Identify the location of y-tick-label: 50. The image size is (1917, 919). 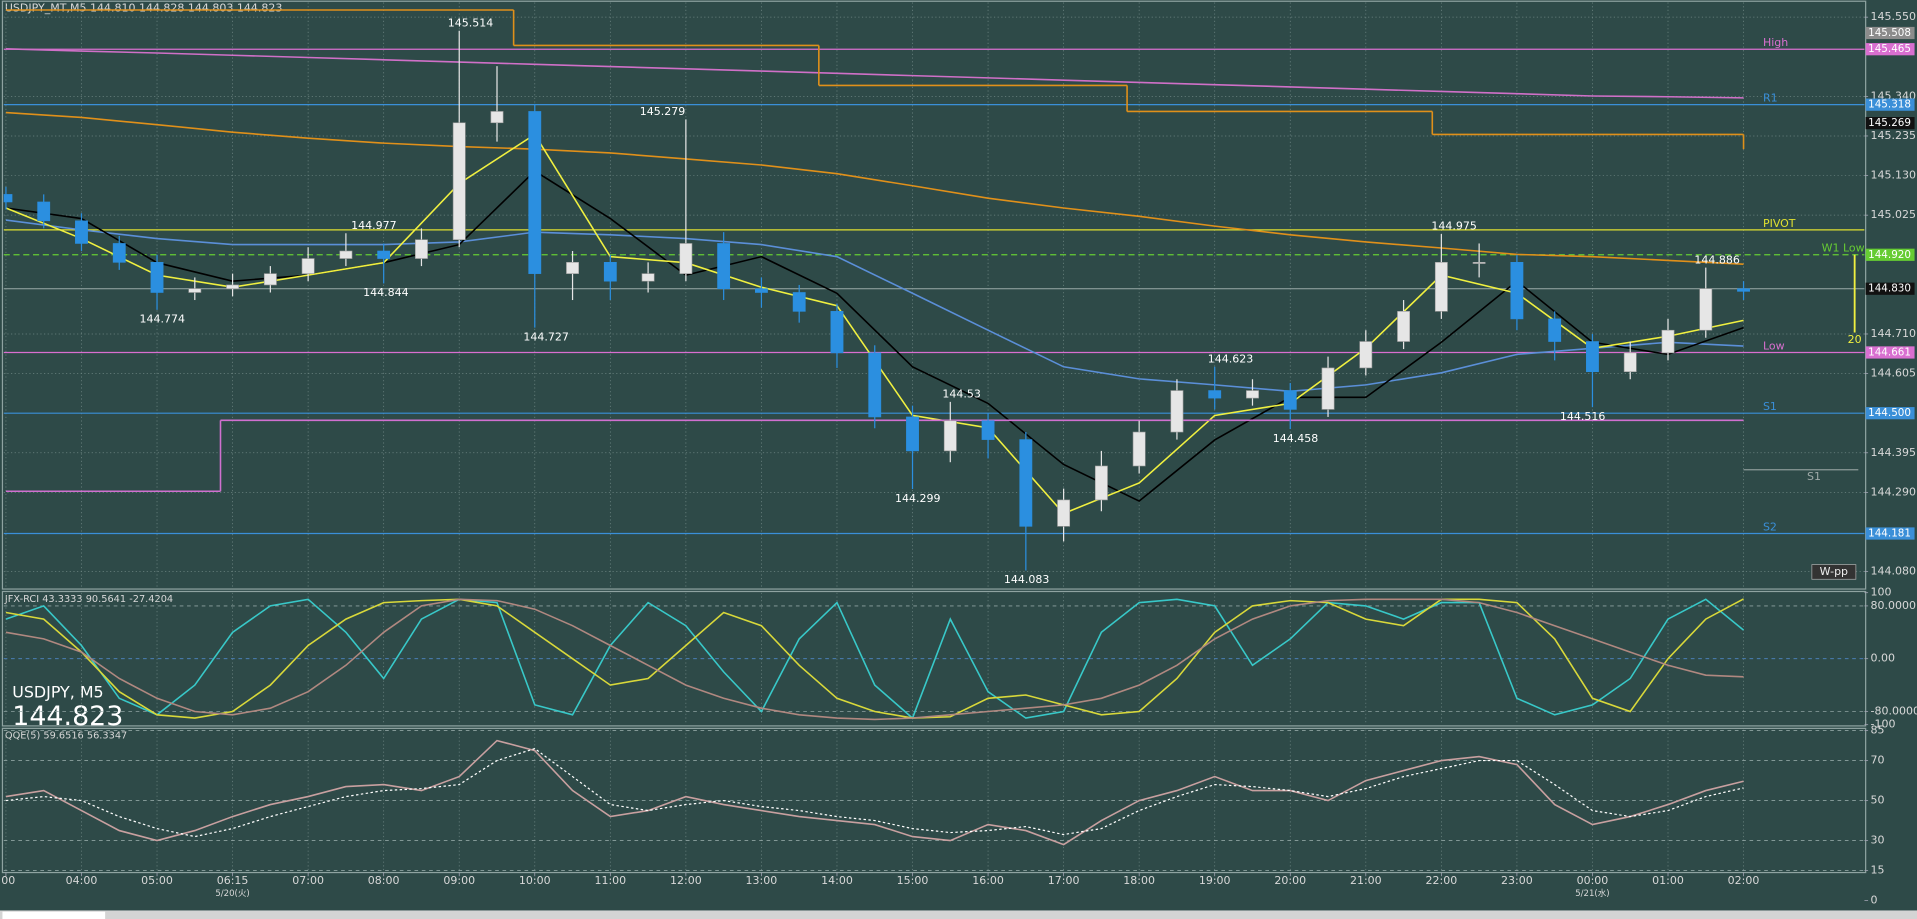
(1878, 800).